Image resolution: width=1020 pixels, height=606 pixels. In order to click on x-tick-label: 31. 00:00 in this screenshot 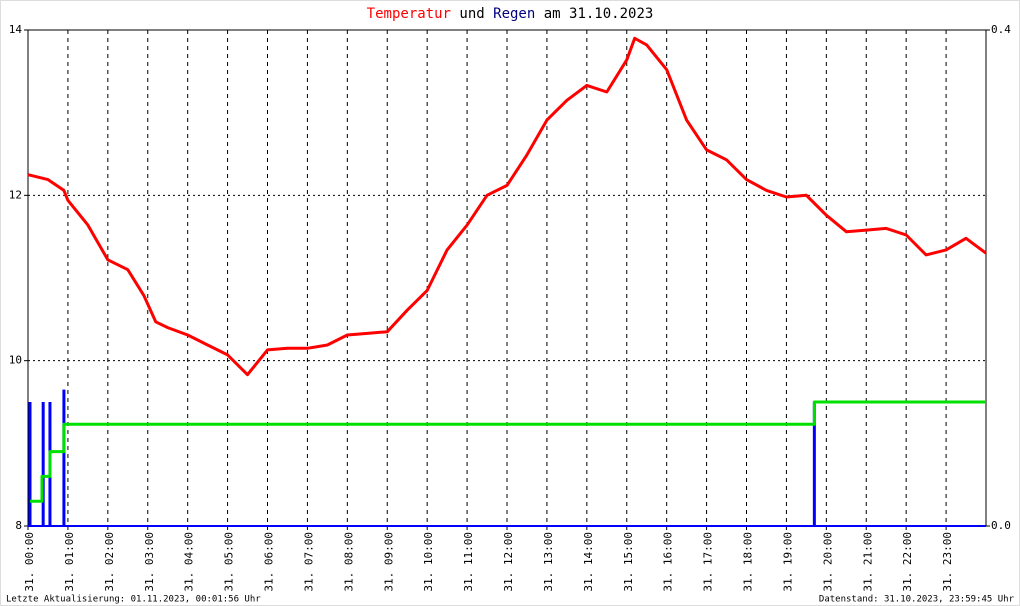, I will do `click(29, 562)`.